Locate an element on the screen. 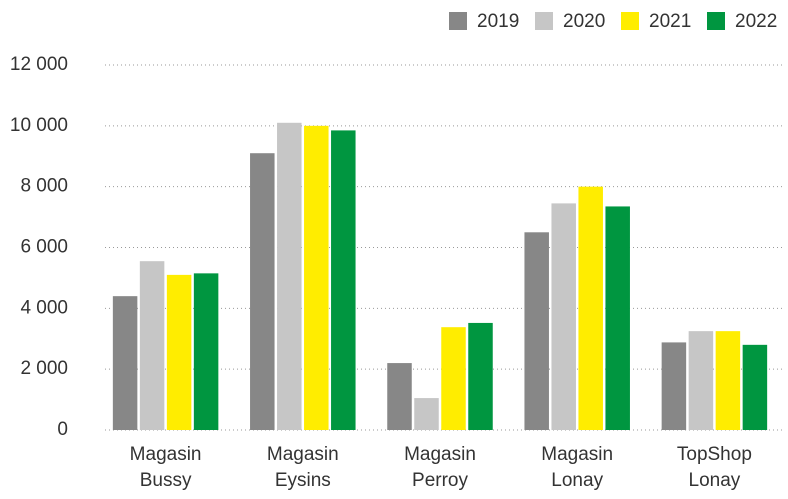  x-tick-label: Magasin Eysins is located at coordinates (302, 467).